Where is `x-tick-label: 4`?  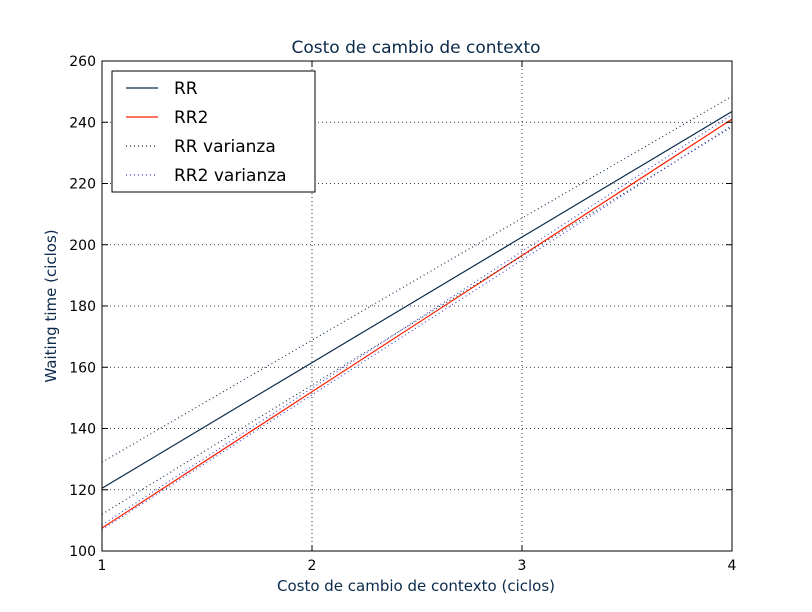
x-tick-label: 4 is located at coordinates (732, 566).